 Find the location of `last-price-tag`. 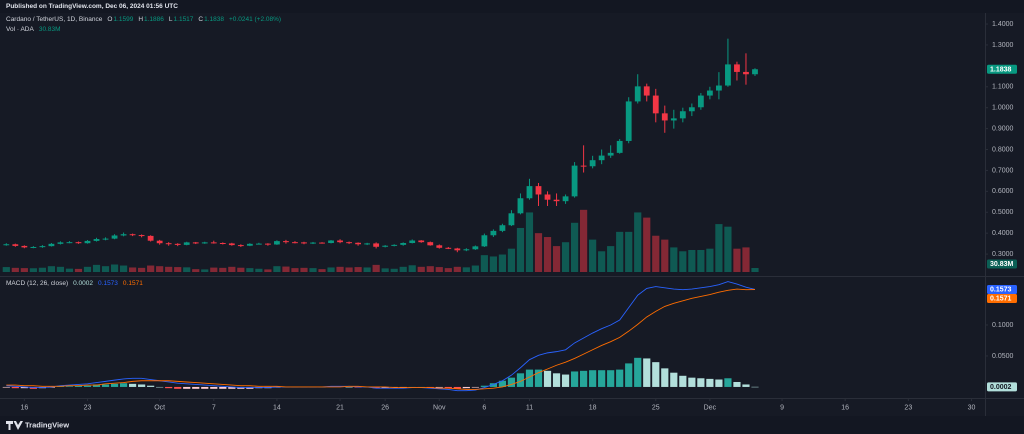

last-price-tag is located at coordinates (1002, 69).